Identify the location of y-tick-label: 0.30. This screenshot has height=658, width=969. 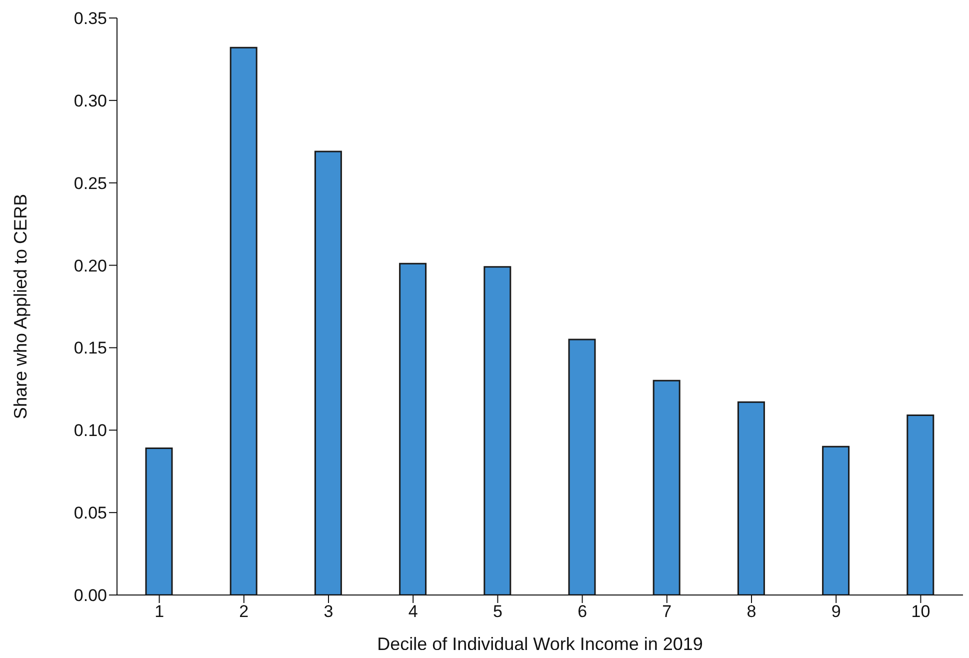
(90, 100).